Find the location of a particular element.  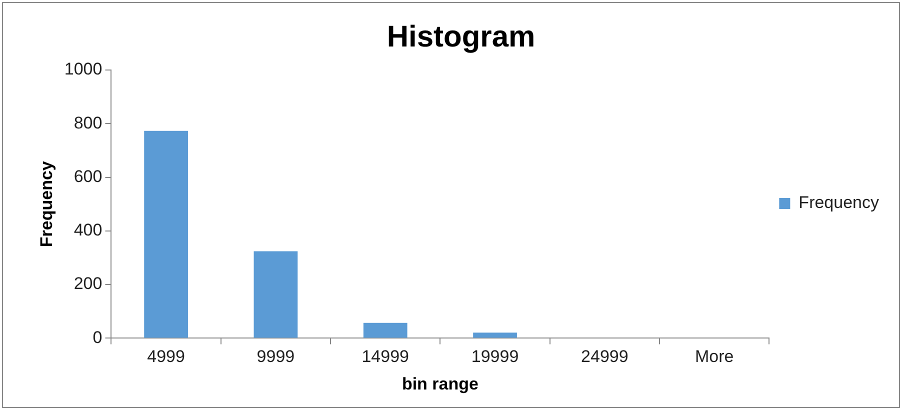

y-tick-label: 1000 is located at coordinates (83, 69).